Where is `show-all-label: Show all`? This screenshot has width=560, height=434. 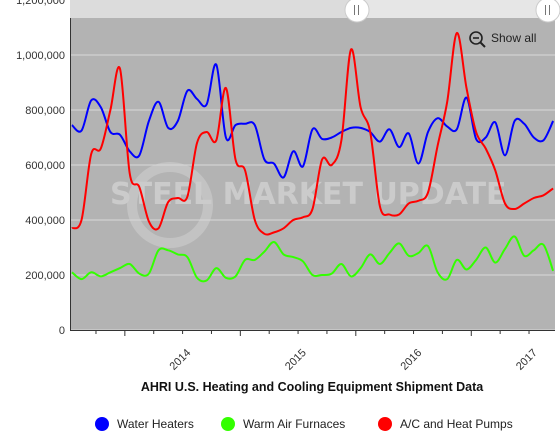 show-all-label: Show all is located at coordinates (513, 38).